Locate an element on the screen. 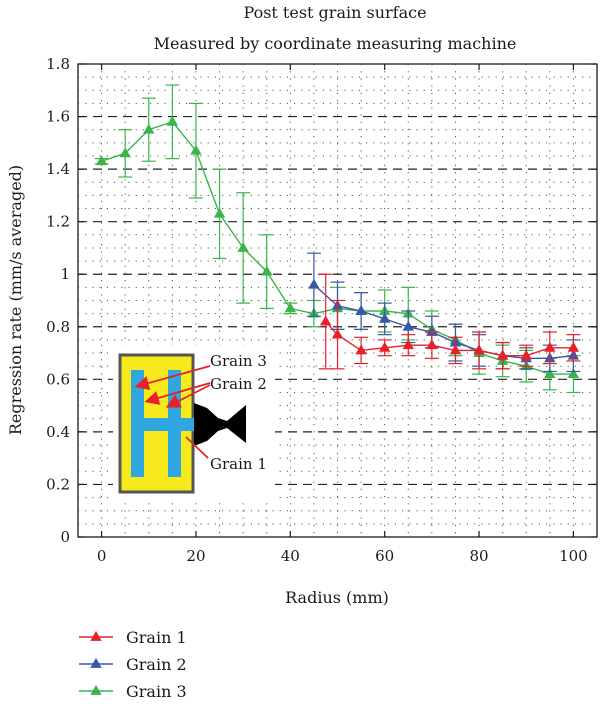  arrow-grain-2-left is located at coordinates (177, 393).